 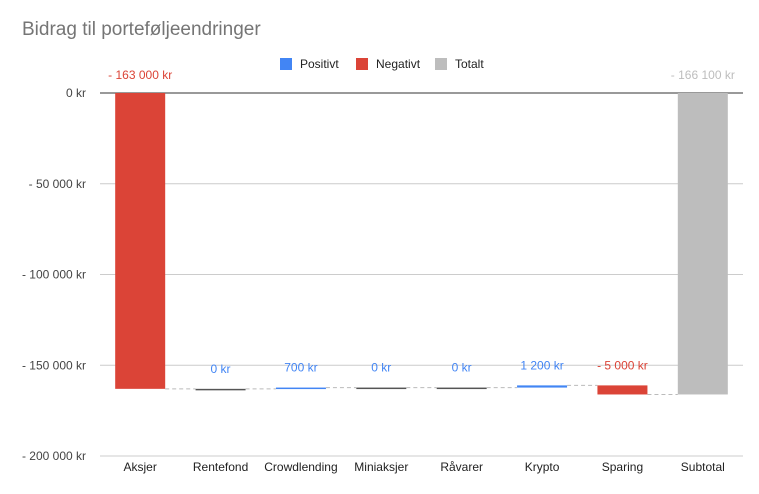 I want to click on x-tick-label: Sparing, so click(x=622, y=467).